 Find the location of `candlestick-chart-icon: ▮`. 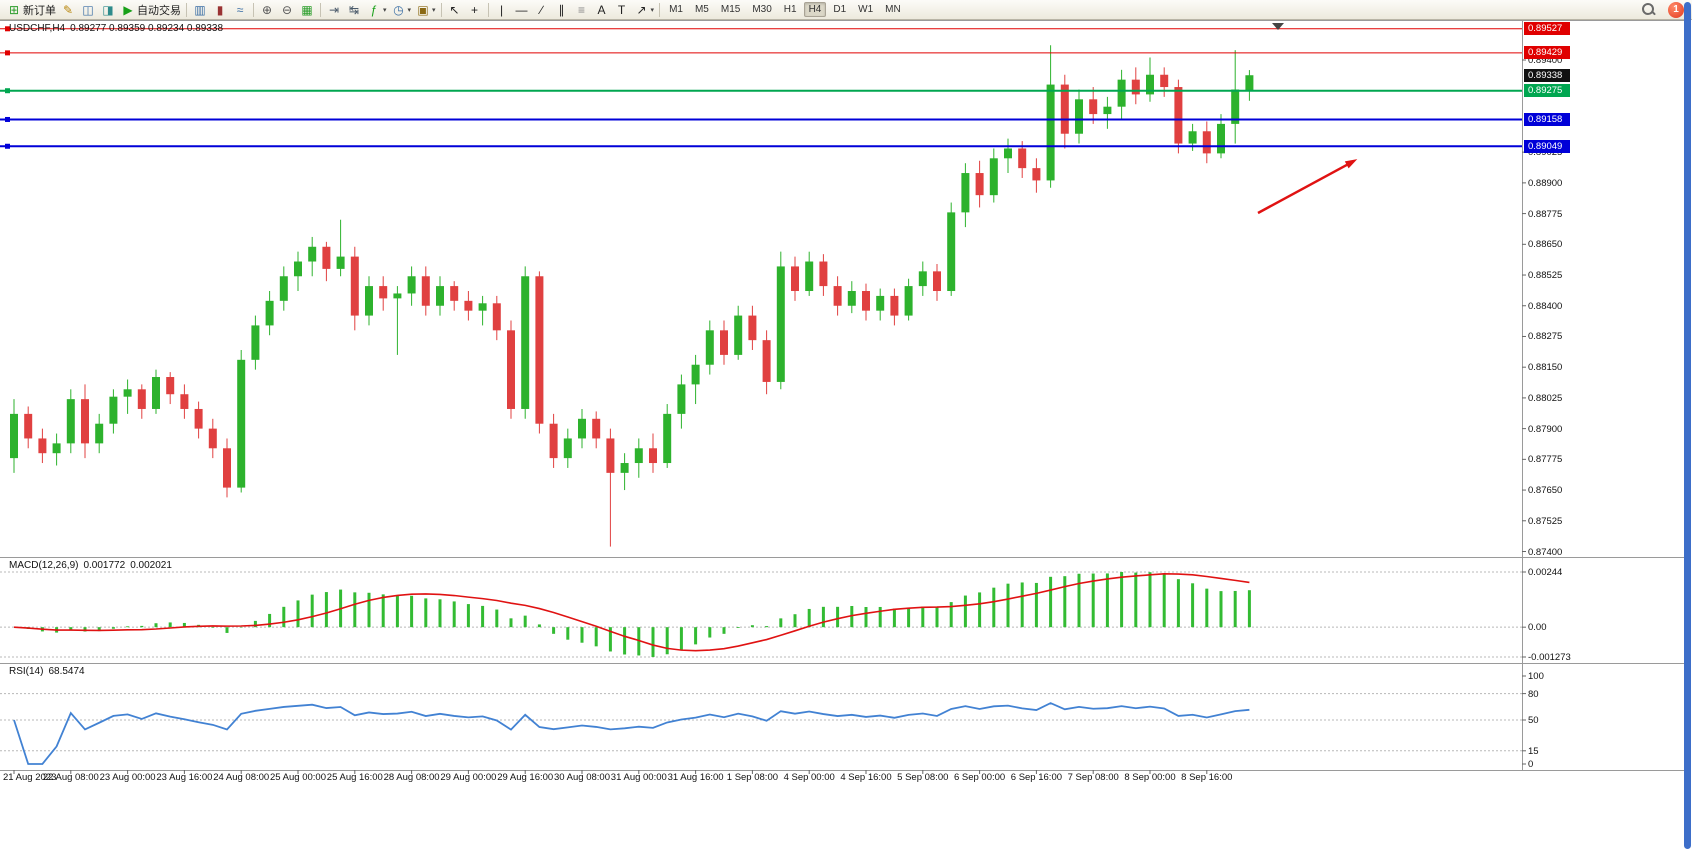

candlestick-chart-icon: ▮ is located at coordinates (220, 9).